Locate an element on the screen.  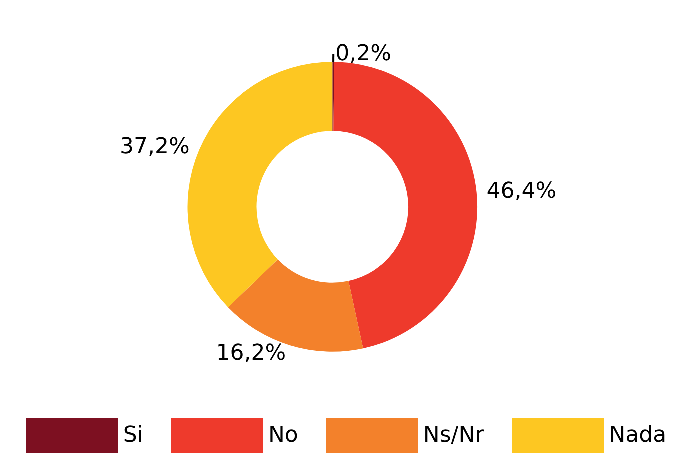
data-label: 0,2% is located at coordinates (364, 54).